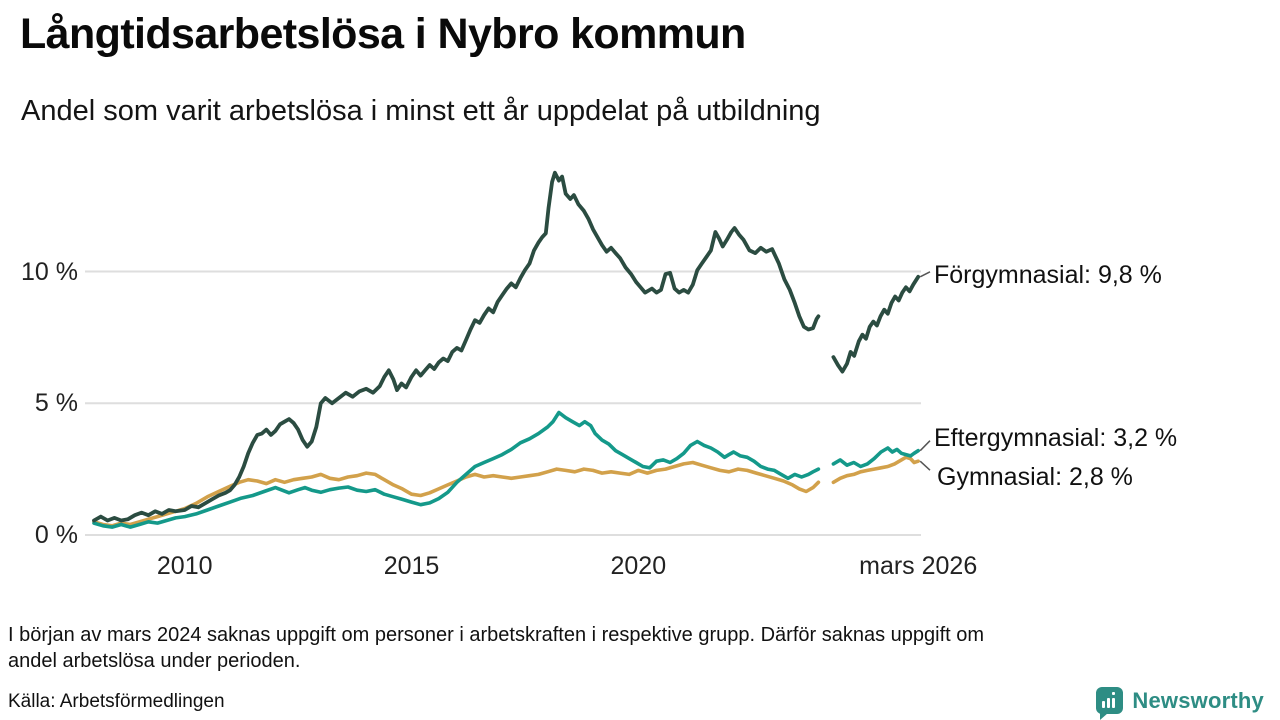 The height and width of the screenshot is (720, 1280). What do you see at coordinates (925, 446) in the screenshot?
I see `label-connector-eftergymnasial` at bounding box center [925, 446].